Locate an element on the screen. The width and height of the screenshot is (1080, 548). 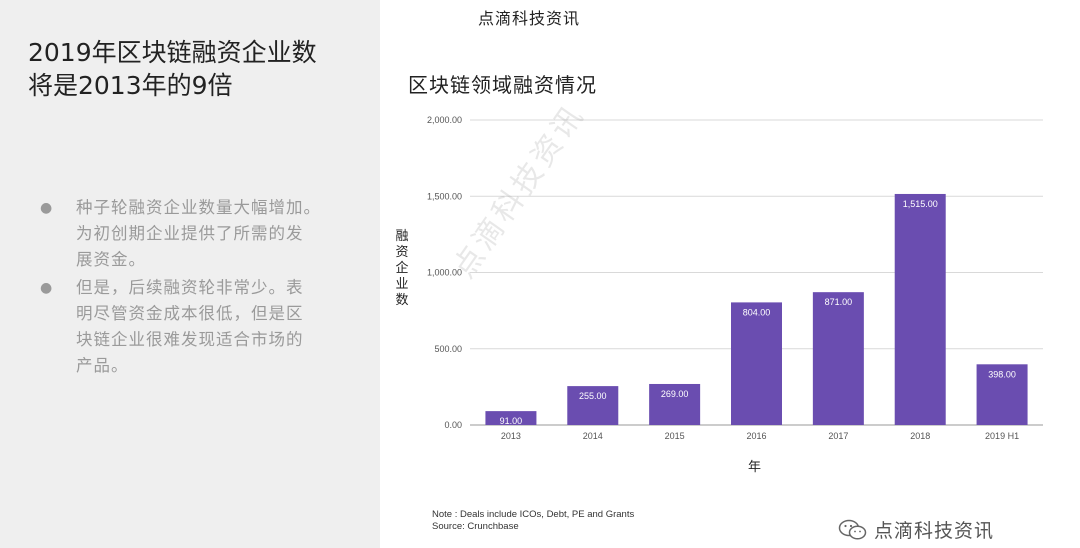
bullet-2-line-3: 块链企业很难发现适合市场的 is located at coordinates (190, 339).